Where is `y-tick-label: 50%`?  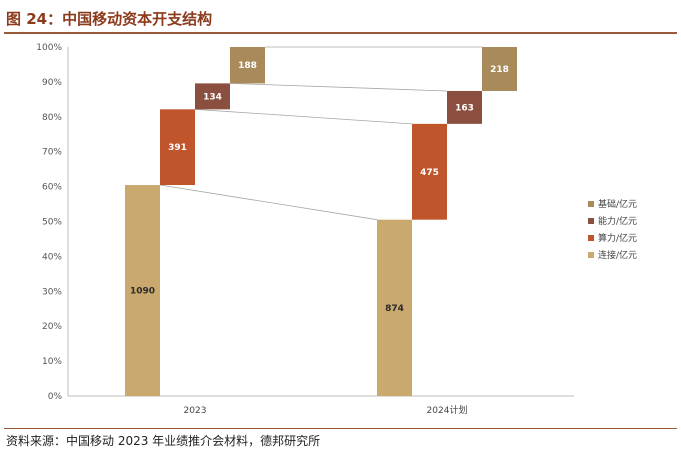
y-tick-label: 50% is located at coordinates (52, 223).